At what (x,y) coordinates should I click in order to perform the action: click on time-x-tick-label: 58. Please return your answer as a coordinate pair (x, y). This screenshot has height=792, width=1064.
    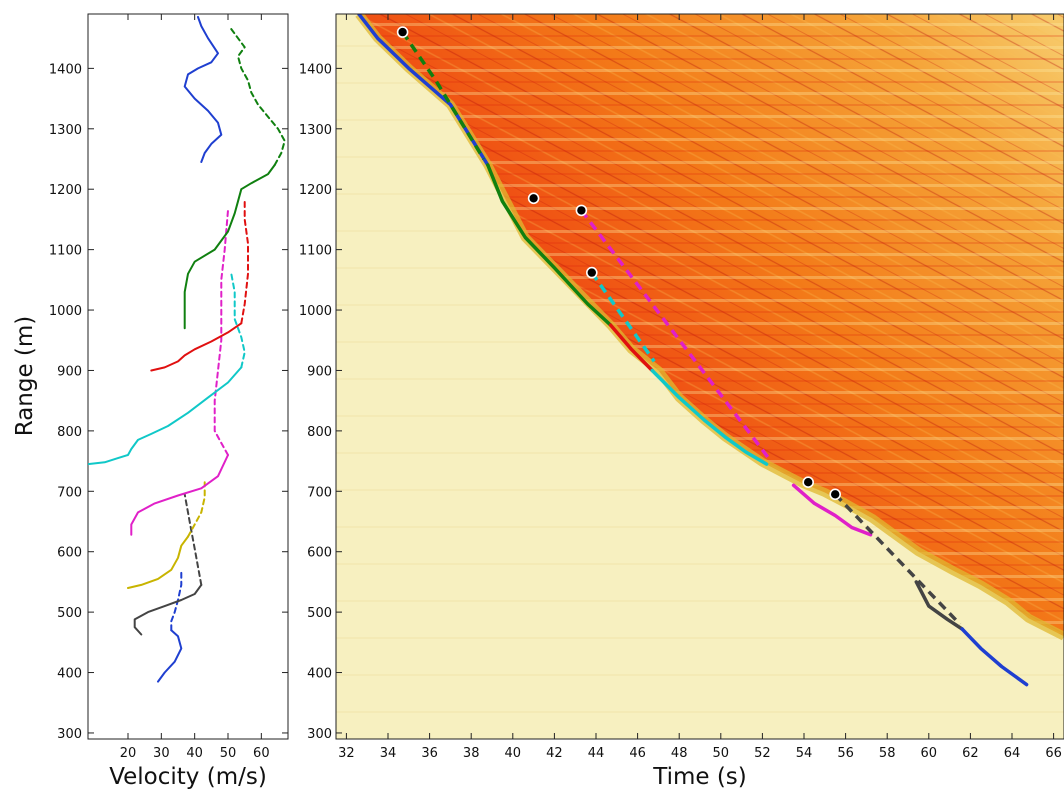
    Looking at the image, I should click on (887, 753).